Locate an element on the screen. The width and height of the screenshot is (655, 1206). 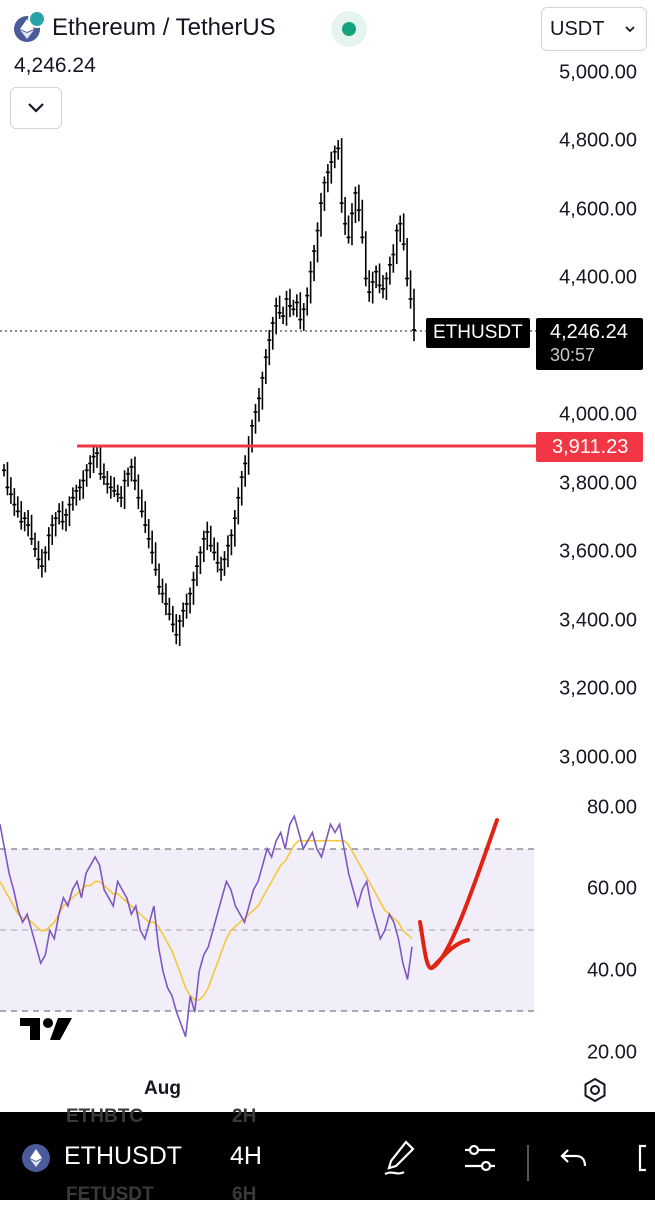
ethereum-symbol-icon is located at coordinates (36, 1158).